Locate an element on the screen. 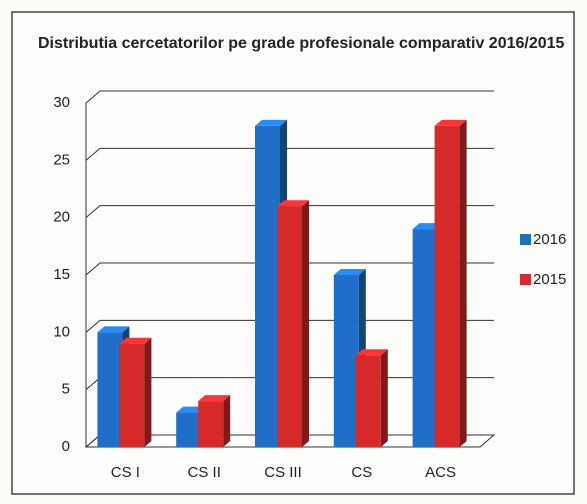 This screenshot has height=504, width=587. y-tick-label: 10 is located at coordinates (61, 331).